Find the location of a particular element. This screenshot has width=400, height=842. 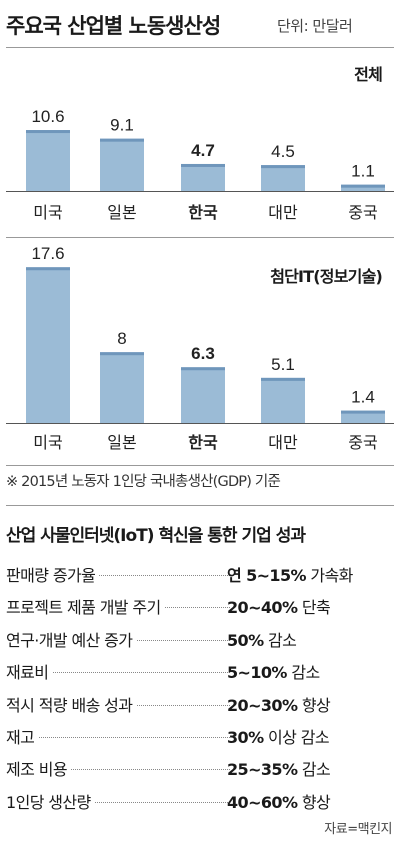

iot-row-value: 연 5~15% 가속화 is located at coordinates (290, 575).